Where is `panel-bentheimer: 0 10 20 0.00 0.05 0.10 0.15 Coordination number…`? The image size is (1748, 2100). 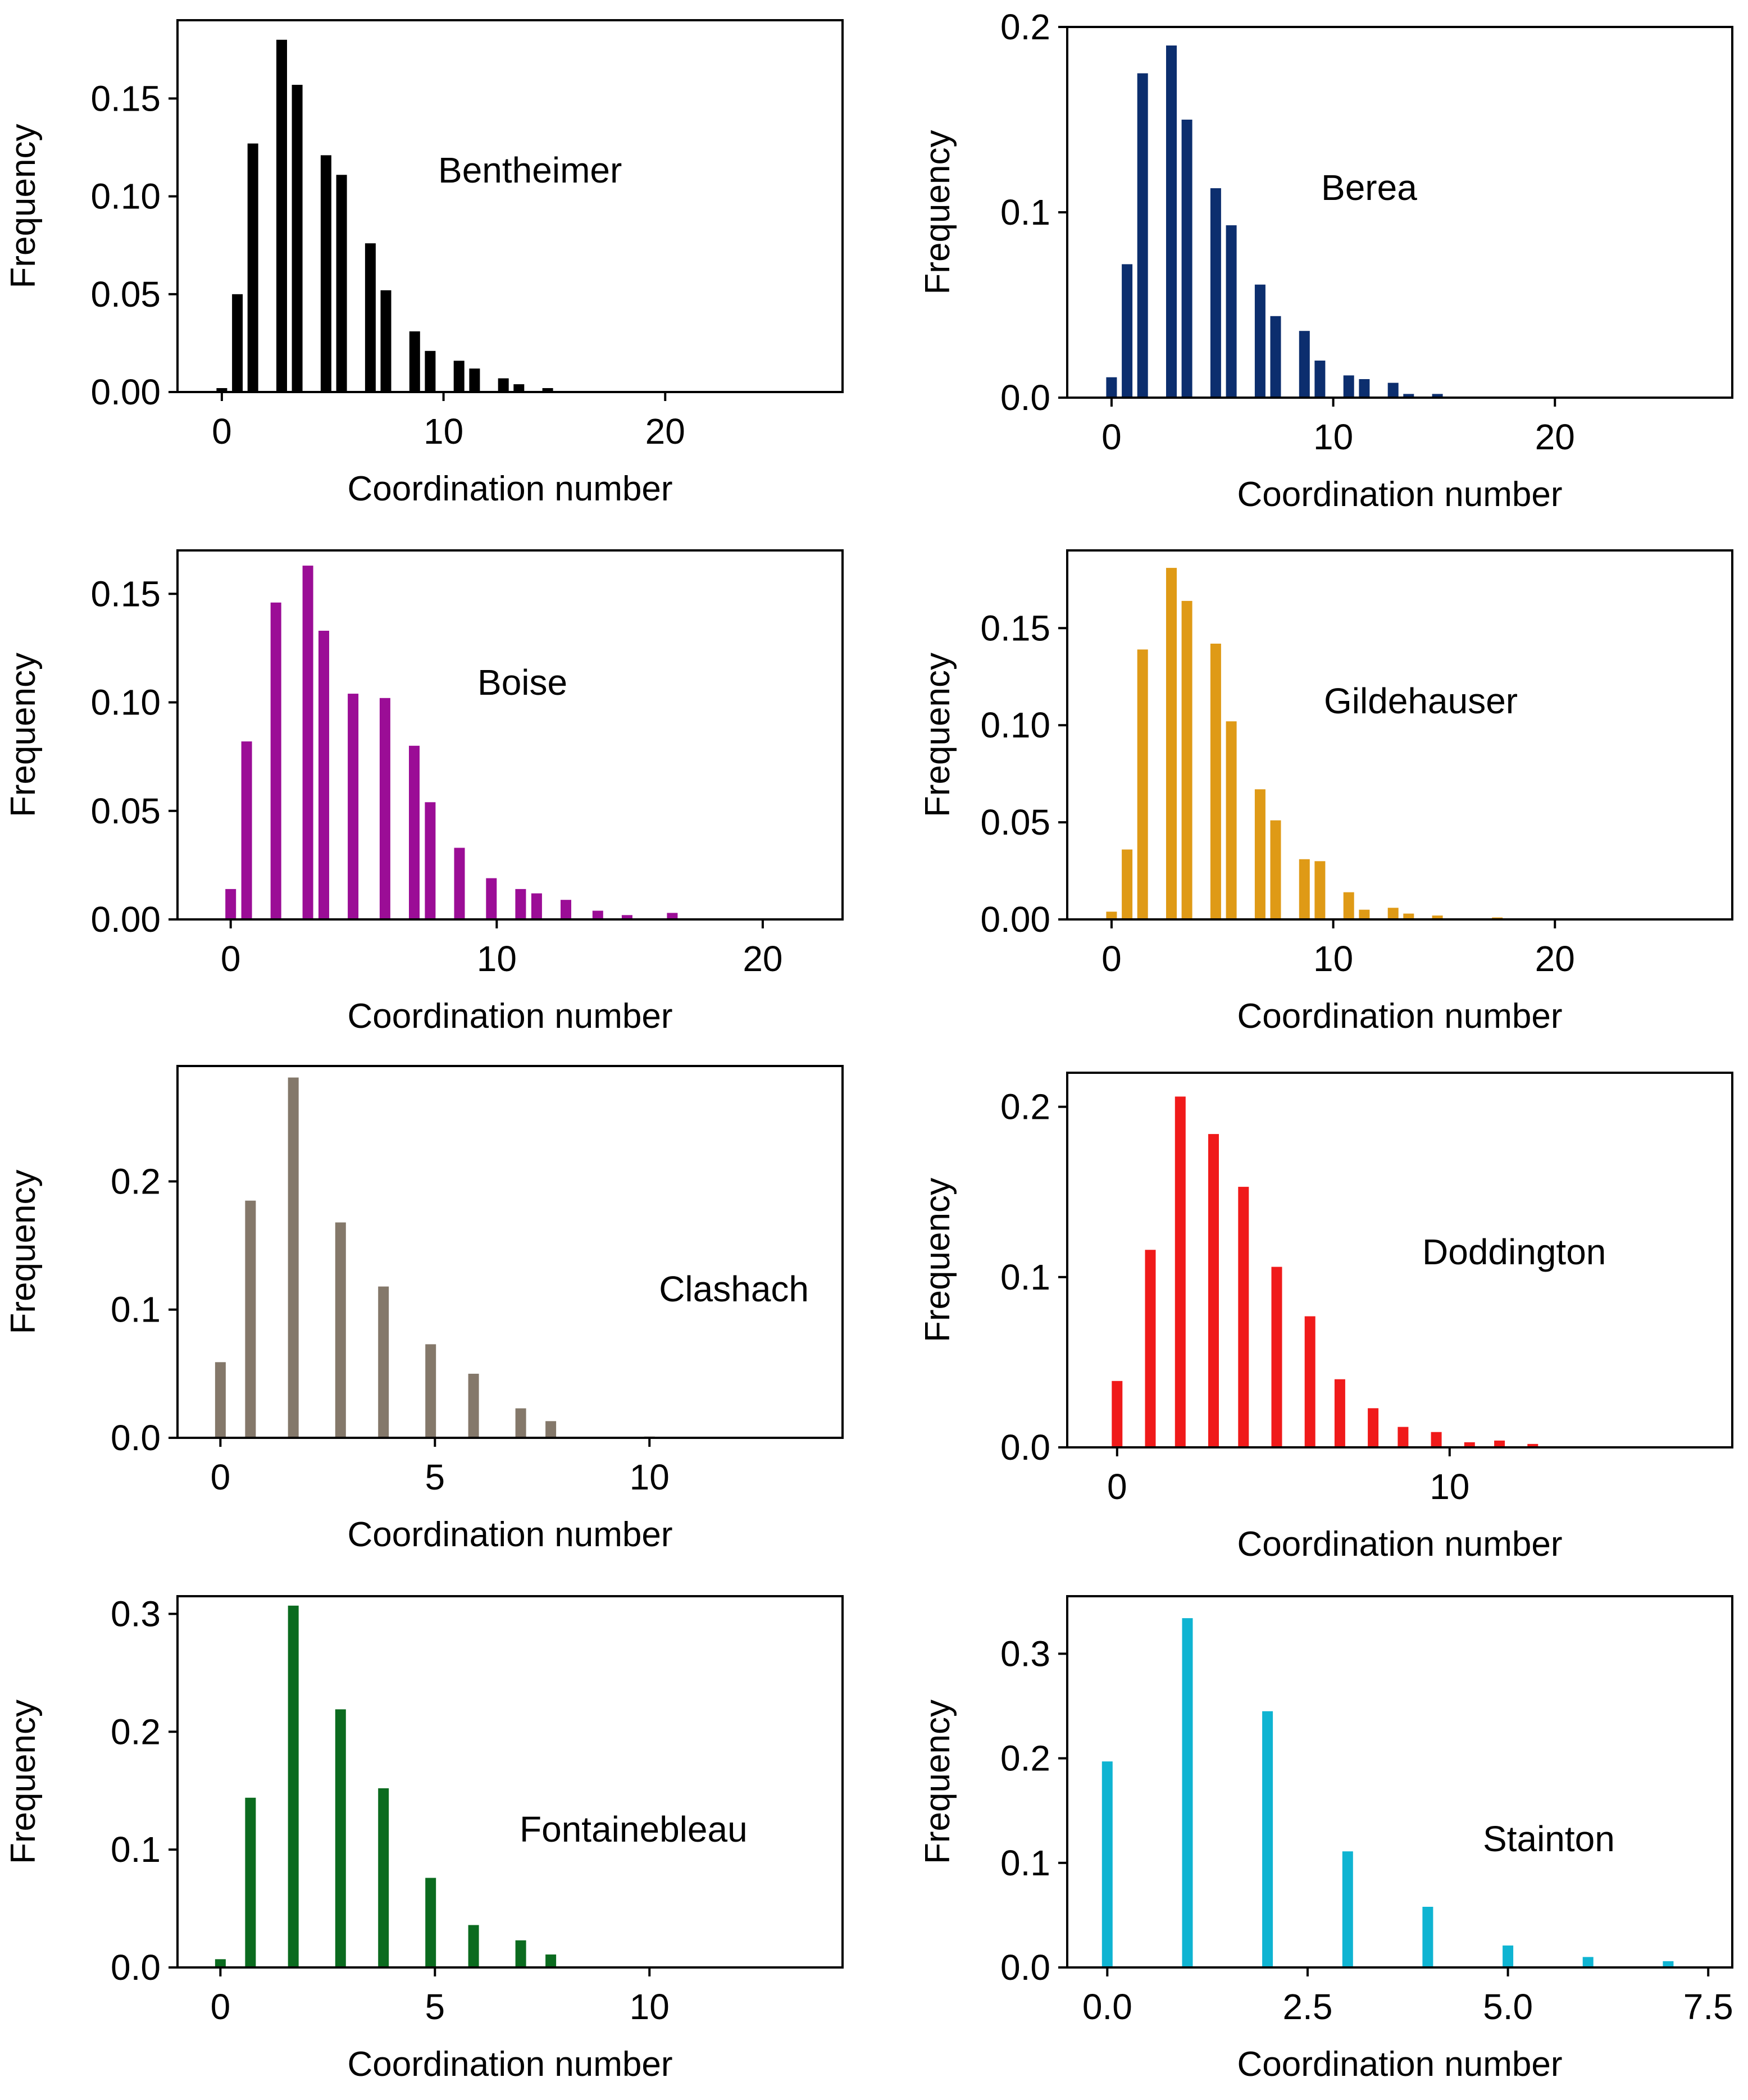 panel-bentheimer: 0 10 20 0.00 0.05 0.10 0.15 Coordination number… is located at coordinates (424, 264).